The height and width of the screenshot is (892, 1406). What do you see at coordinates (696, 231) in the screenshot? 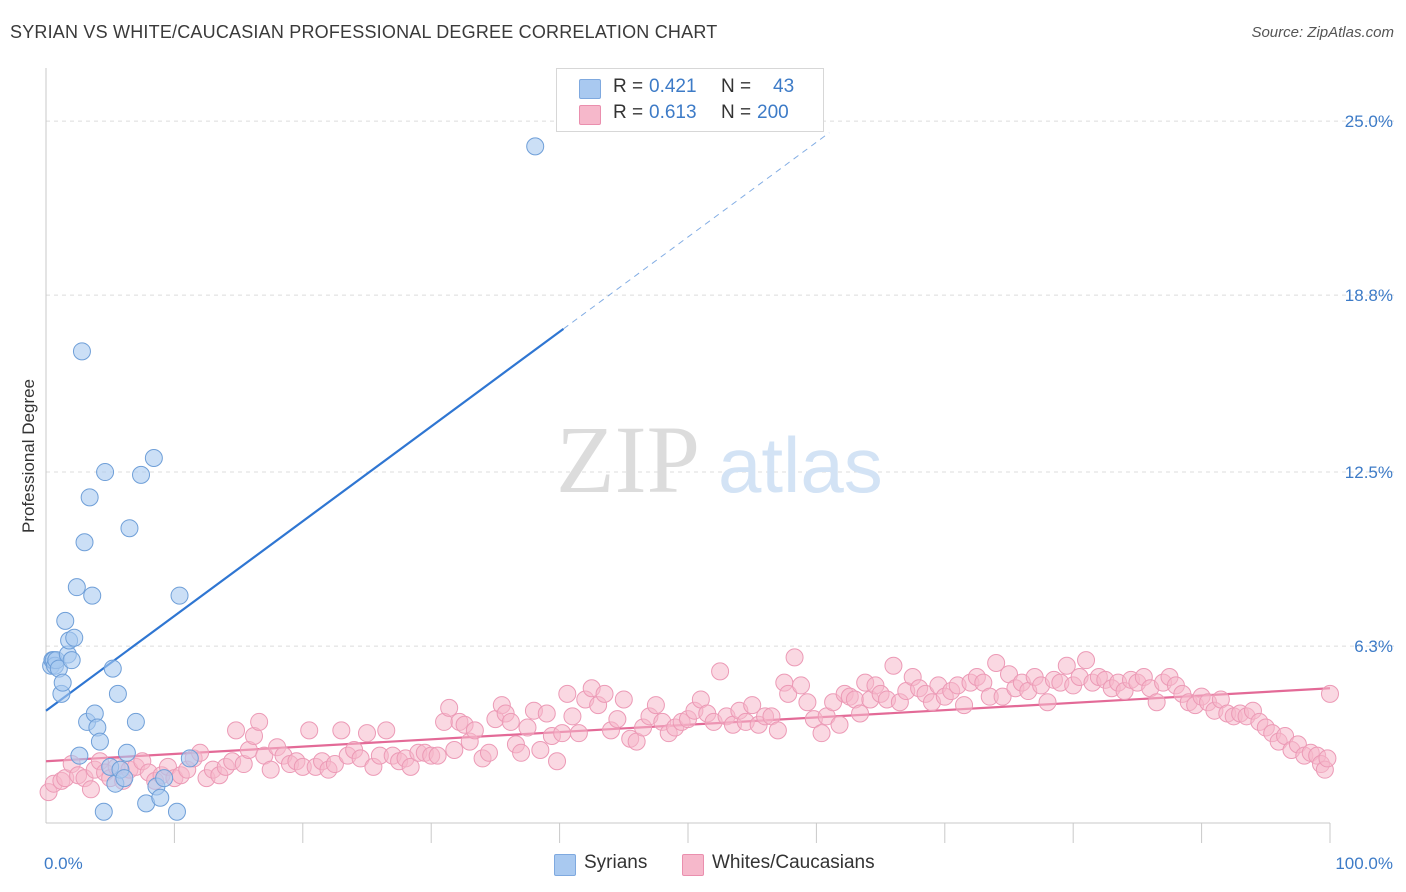
I see `syrians-trend-extension` at bounding box center [696, 231].